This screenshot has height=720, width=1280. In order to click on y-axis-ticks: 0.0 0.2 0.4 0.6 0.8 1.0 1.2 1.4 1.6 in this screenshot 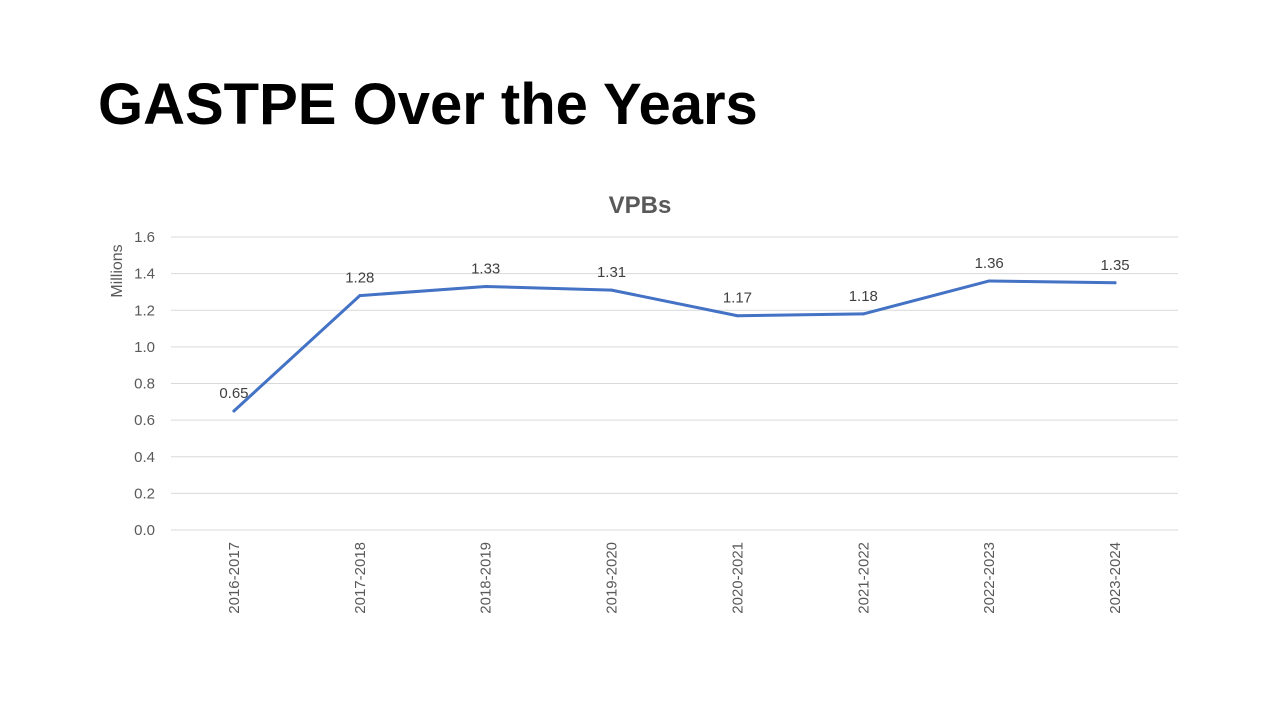, I will do `click(144, 384)`.